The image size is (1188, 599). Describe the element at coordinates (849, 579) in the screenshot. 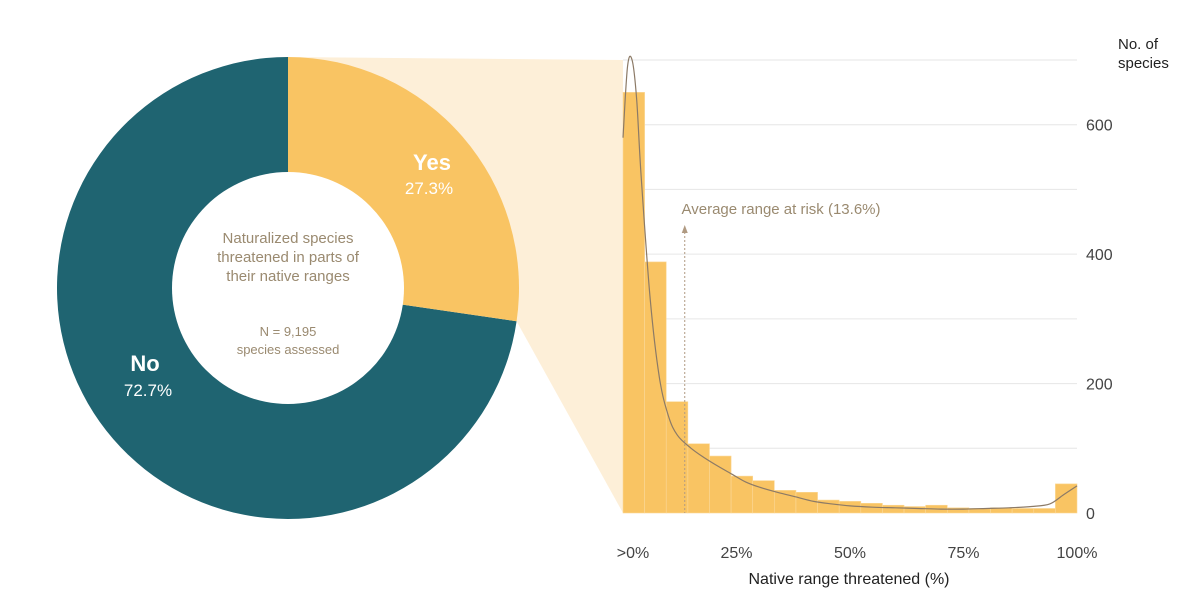

I see `x-axis-title: Native range threatened (%)` at that location.